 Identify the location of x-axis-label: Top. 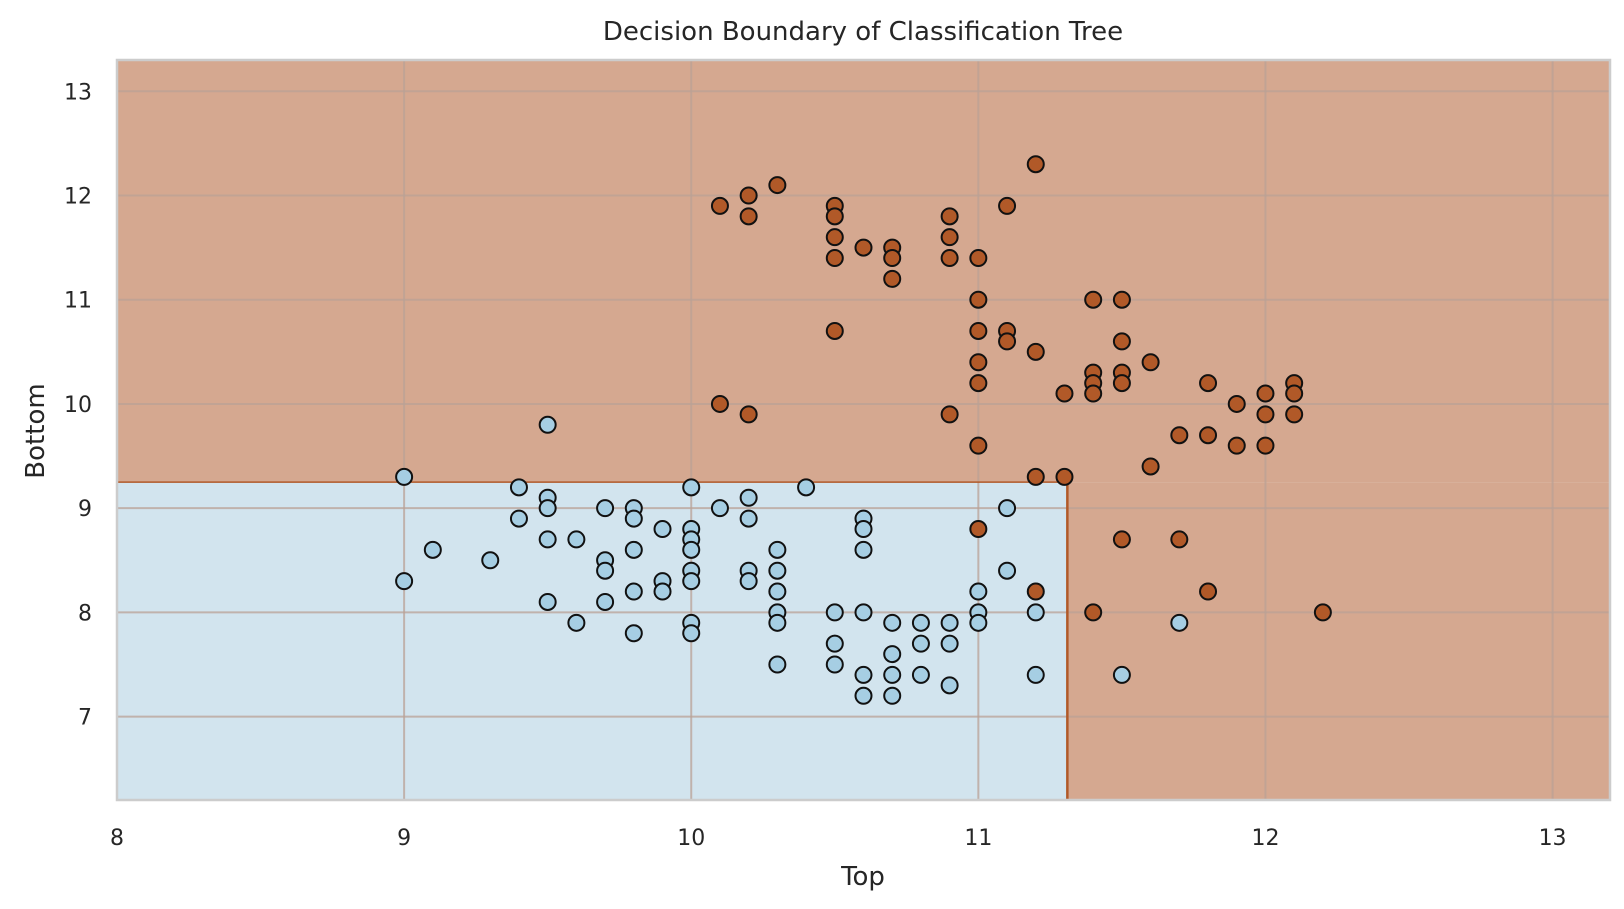
(862, 877).